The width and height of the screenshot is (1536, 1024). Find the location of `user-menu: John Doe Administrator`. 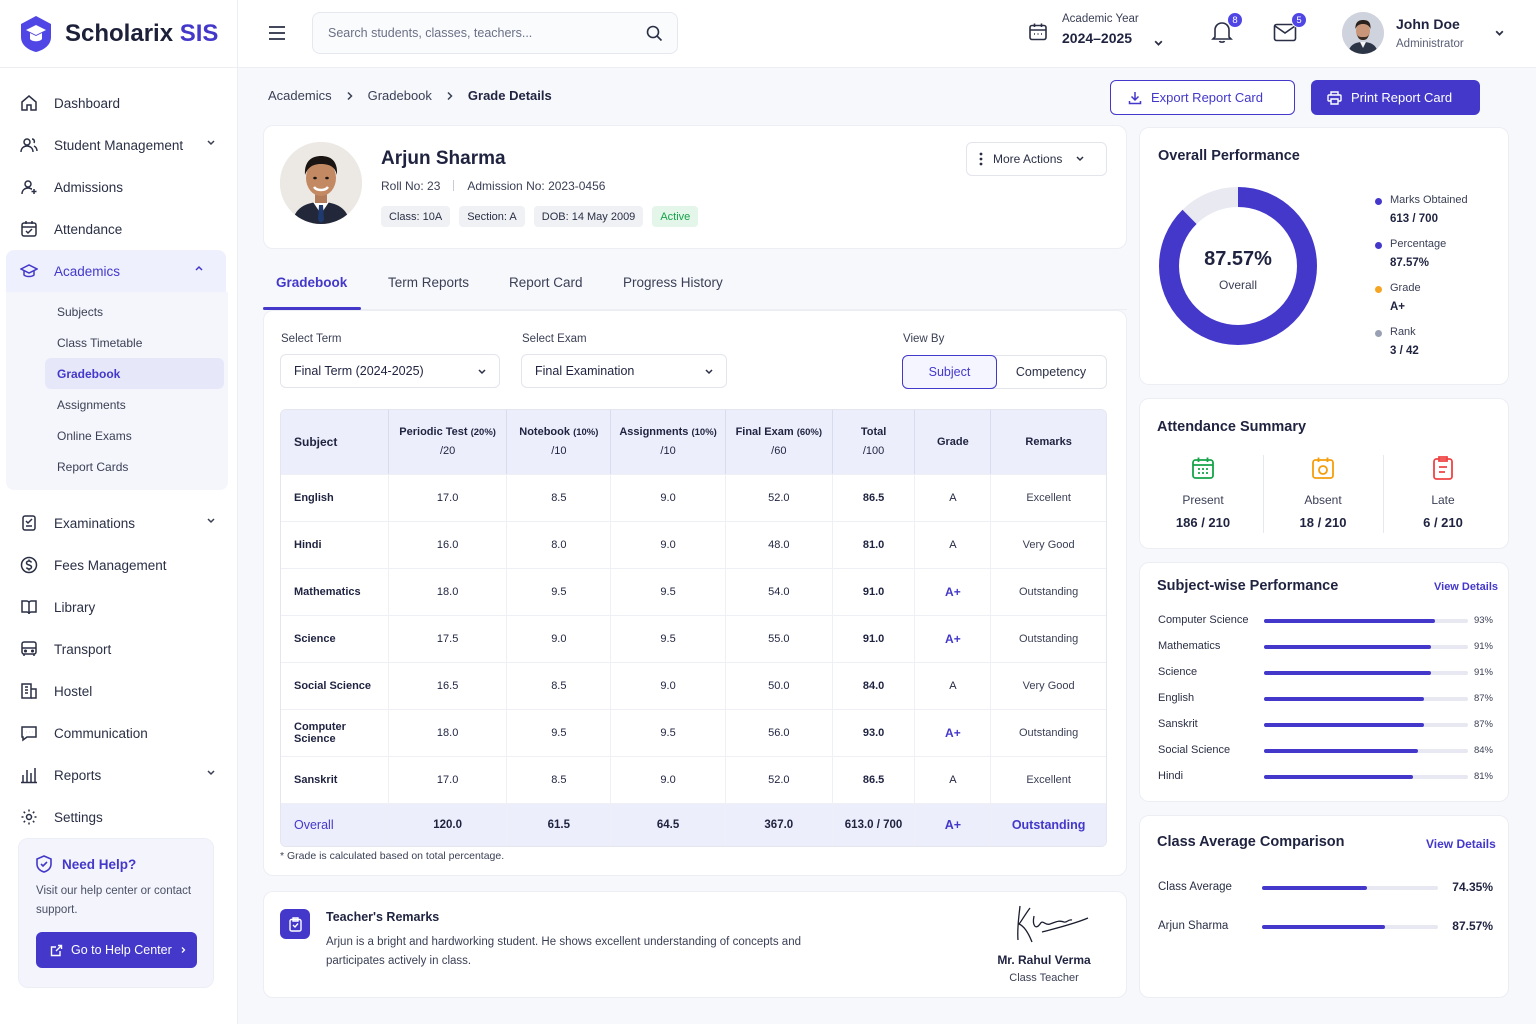

user-menu: John Doe Administrator is located at coordinates (1423, 33).